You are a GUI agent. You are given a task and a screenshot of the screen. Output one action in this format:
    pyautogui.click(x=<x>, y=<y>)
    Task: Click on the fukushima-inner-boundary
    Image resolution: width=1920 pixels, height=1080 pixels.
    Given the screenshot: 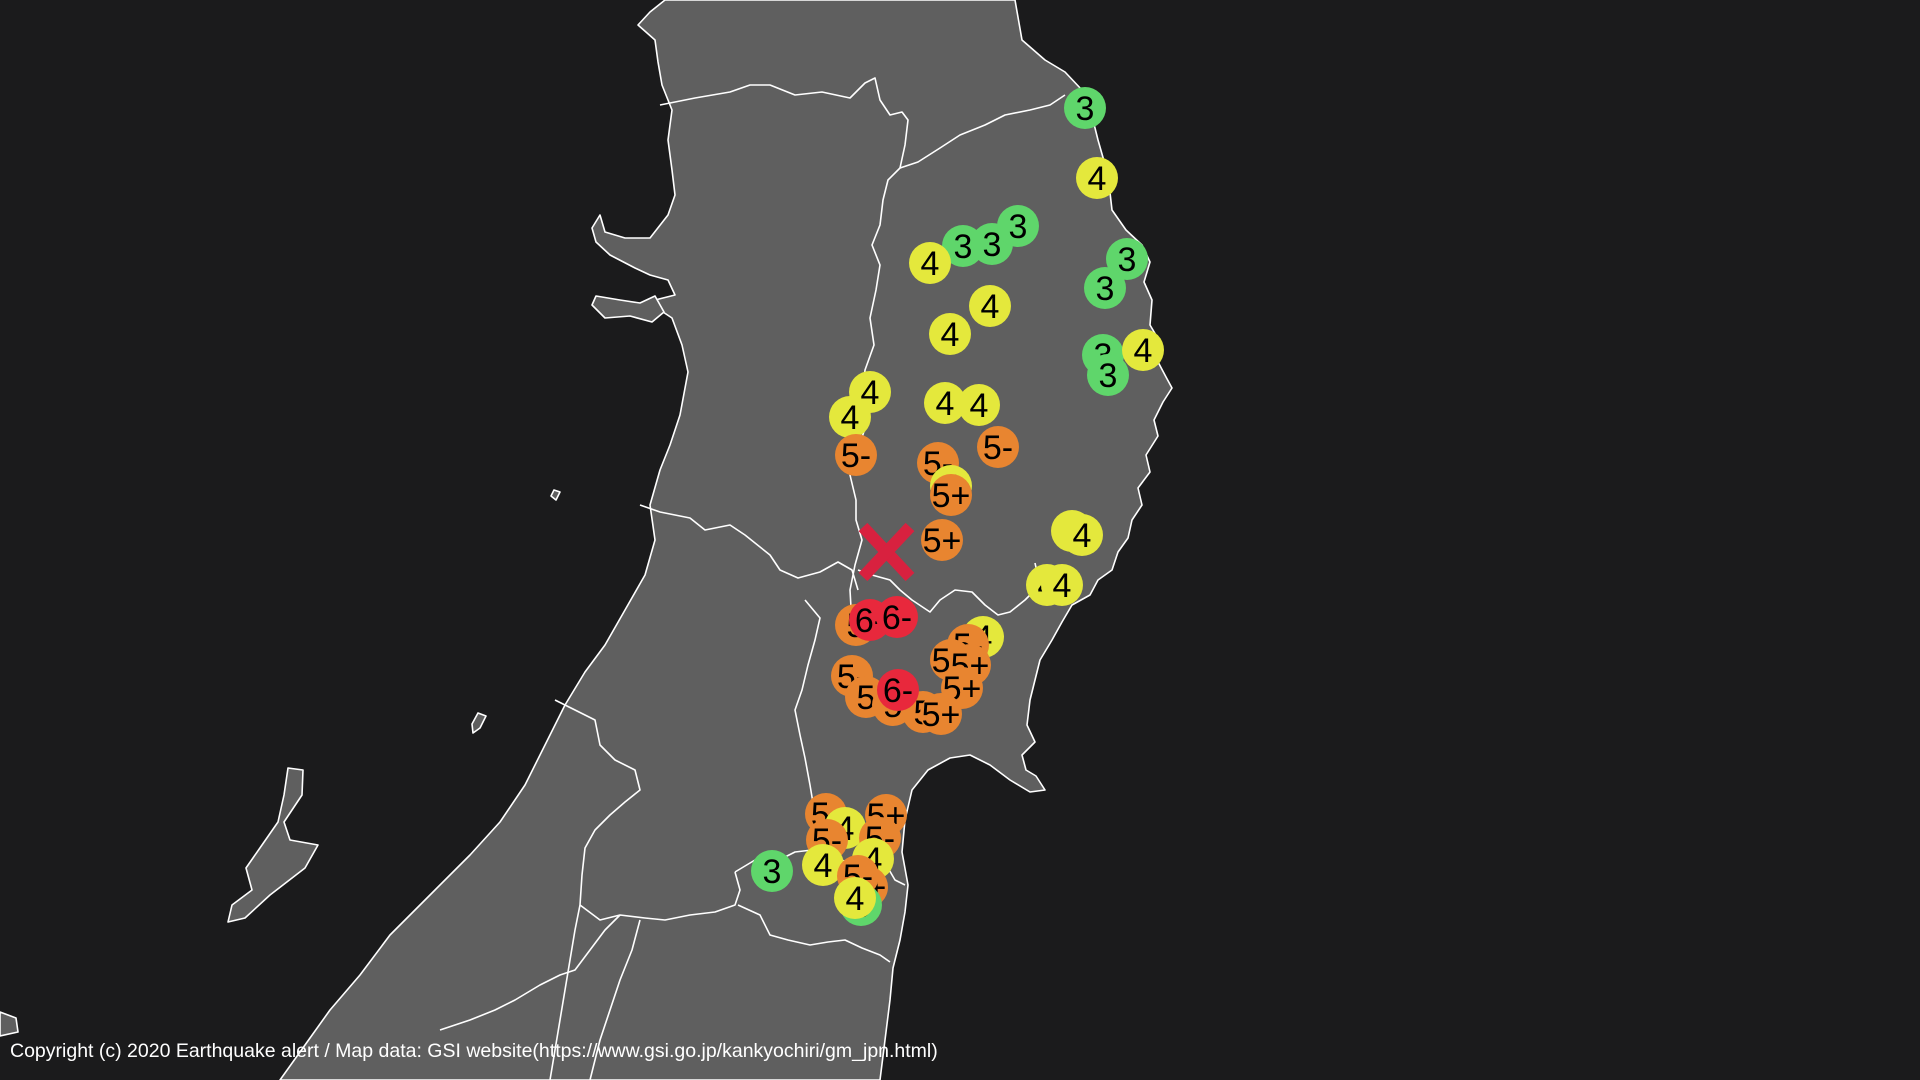 What is the action you would take?
    pyautogui.click(x=814, y=933)
    